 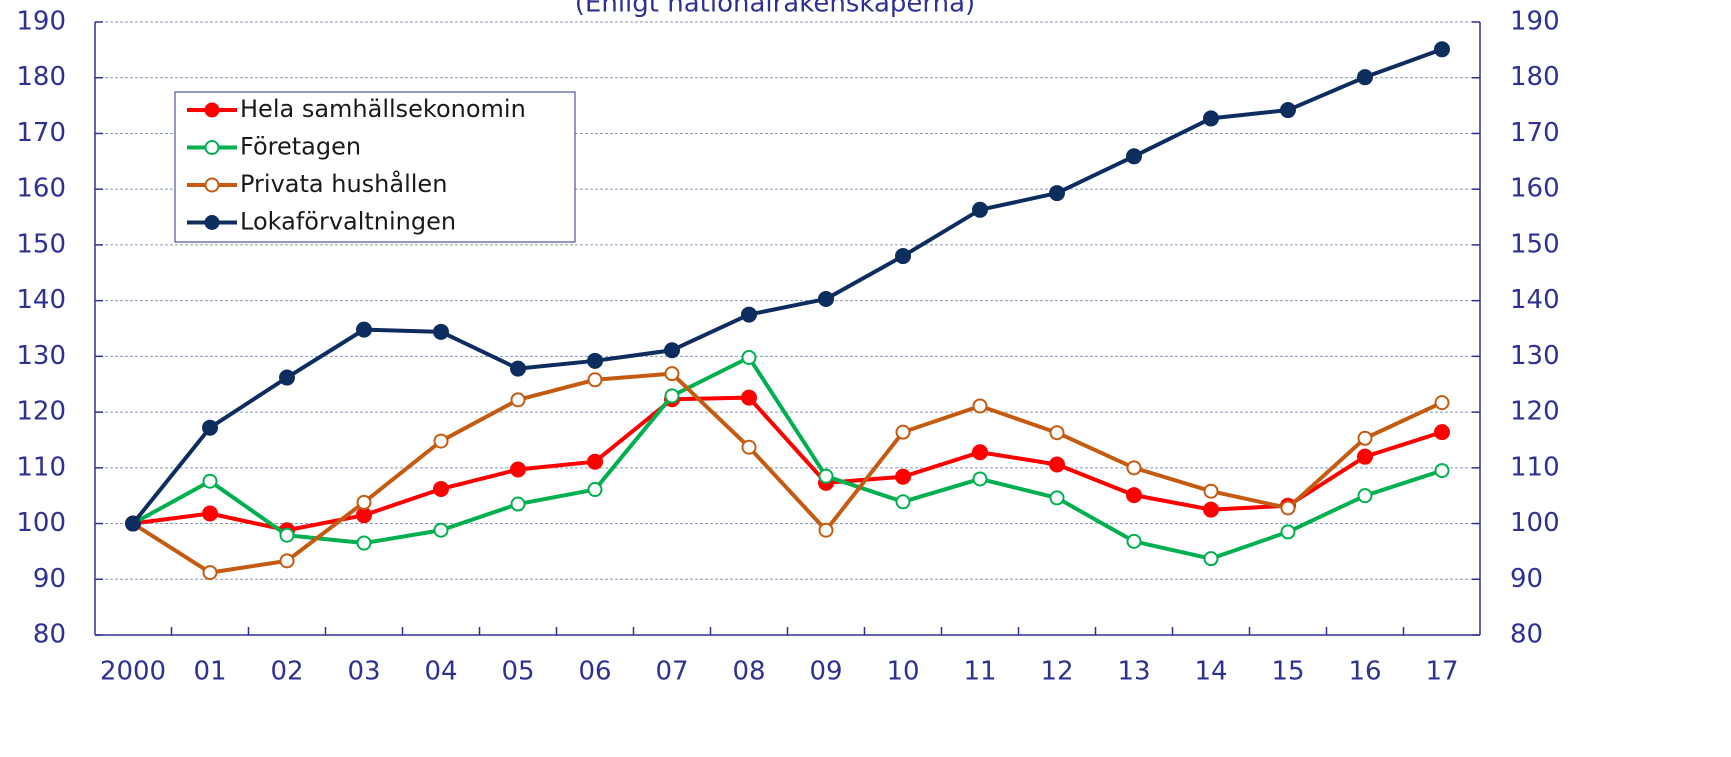 What do you see at coordinates (1535, 467) in the screenshot?
I see `y2-tick-label: 110` at bounding box center [1535, 467].